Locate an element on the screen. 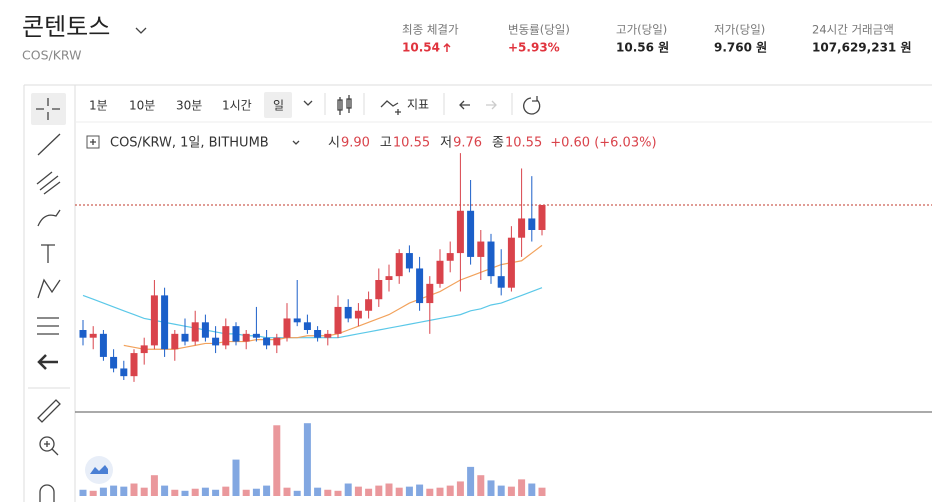 This screenshot has height=502, width=932. undo is located at coordinates (464, 105).